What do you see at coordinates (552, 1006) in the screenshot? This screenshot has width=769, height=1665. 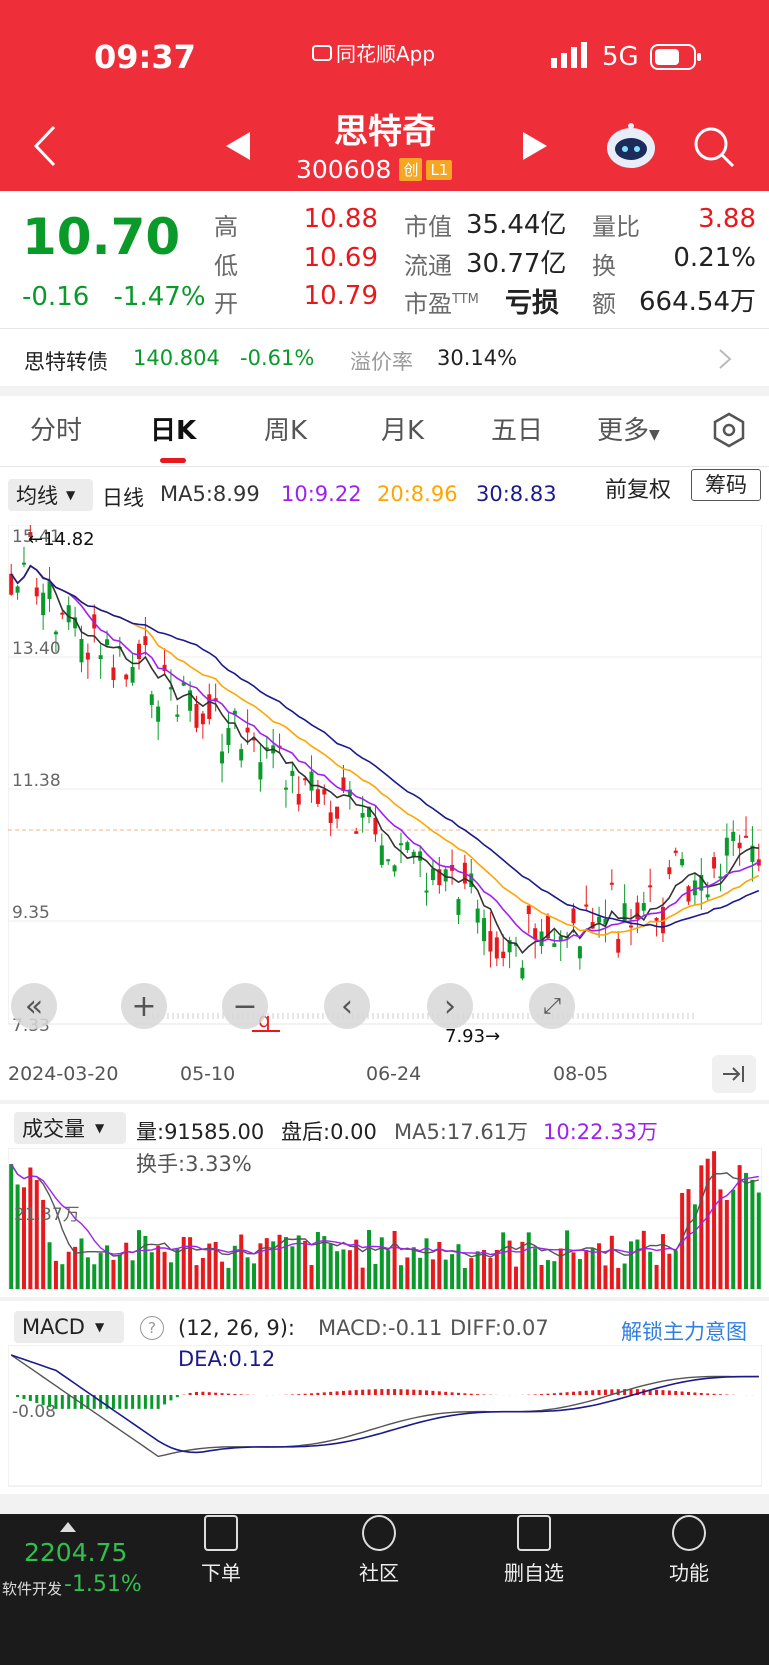 I see `fullscreen-button: ⤢` at bounding box center [552, 1006].